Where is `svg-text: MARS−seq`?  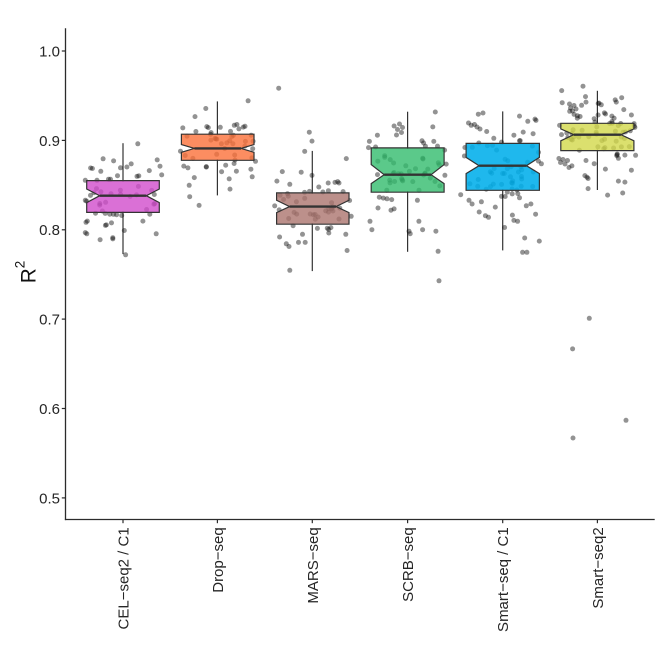
svg-text: MARS−seq is located at coordinates (313, 565).